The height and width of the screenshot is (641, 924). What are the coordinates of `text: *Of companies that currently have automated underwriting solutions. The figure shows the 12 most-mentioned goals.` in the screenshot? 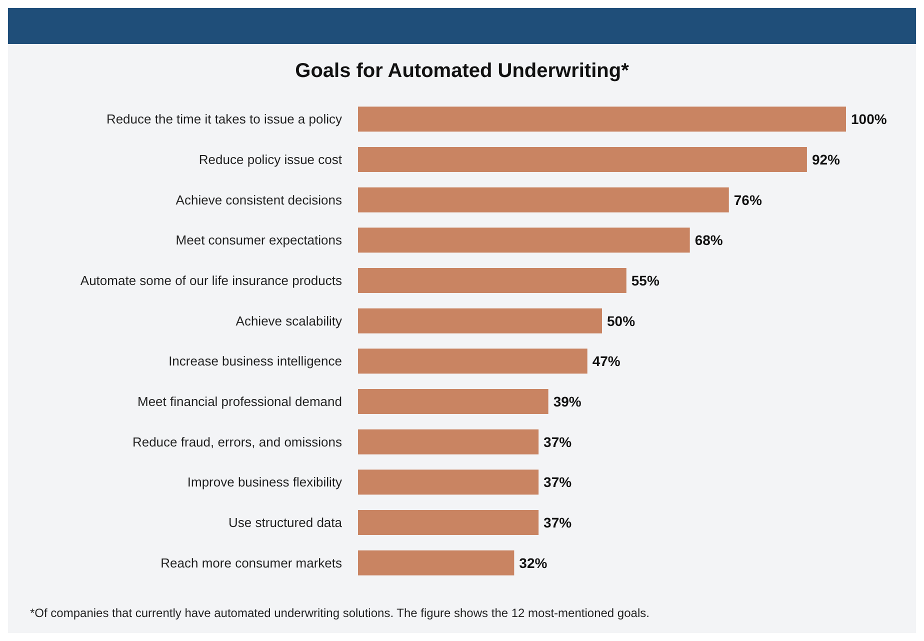 It's located at (340, 613).